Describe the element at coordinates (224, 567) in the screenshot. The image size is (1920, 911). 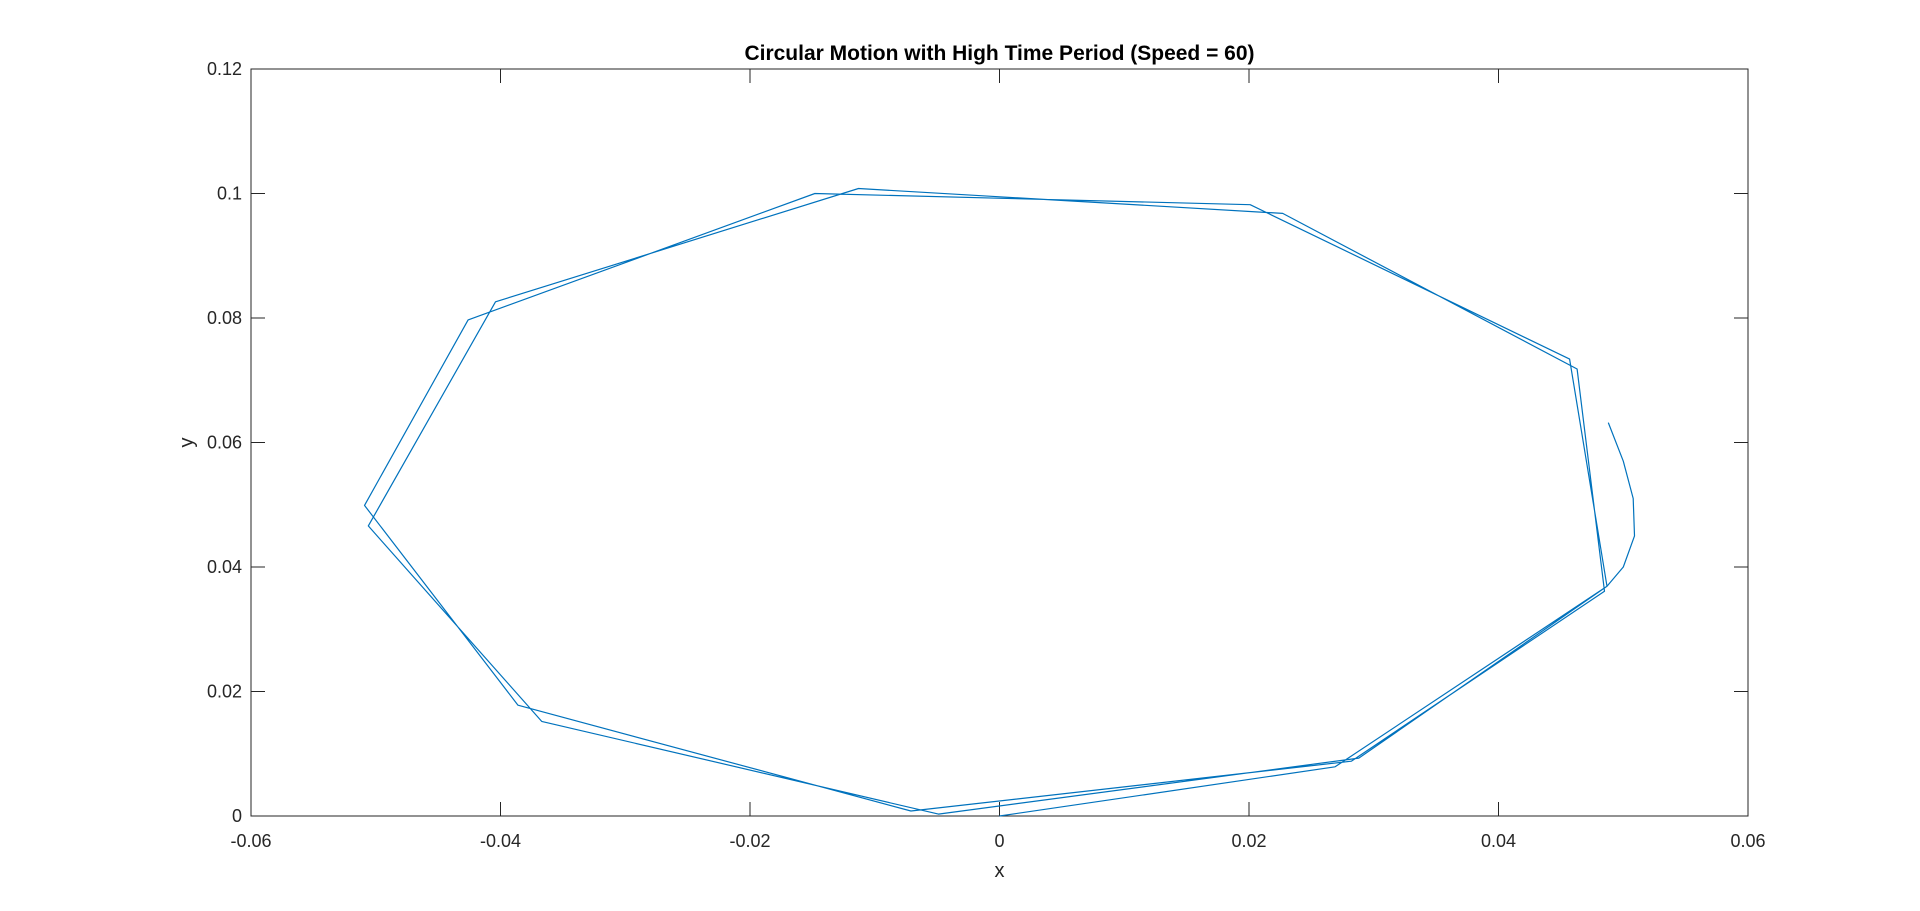
I see `y-tick-label: 0.04` at that location.